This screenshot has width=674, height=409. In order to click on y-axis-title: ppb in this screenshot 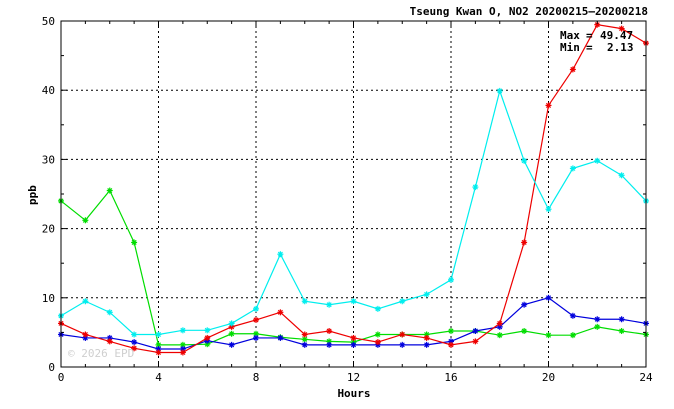, I will do `click(32, 195)`.